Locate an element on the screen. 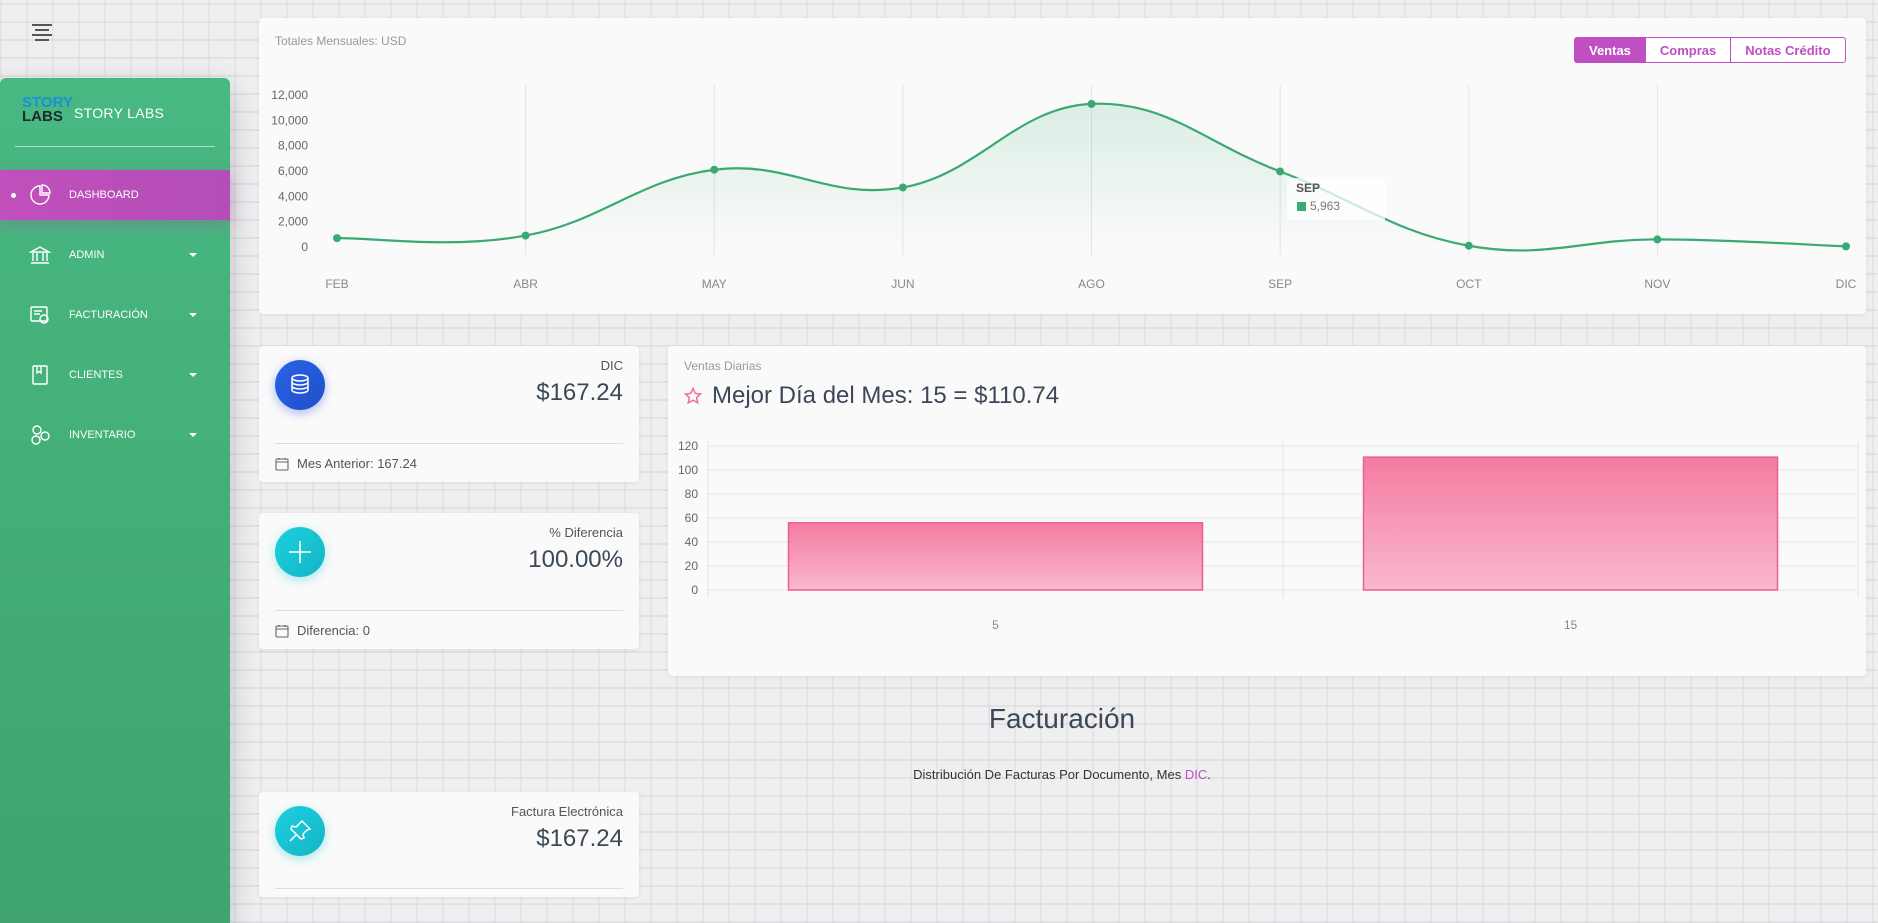  book-icon is located at coordinates (40, 375).